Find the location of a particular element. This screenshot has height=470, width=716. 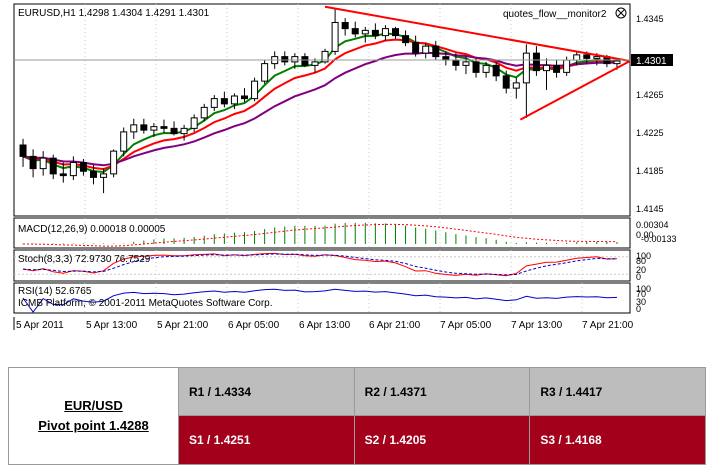

resistance-r2: R2 / 1.4371 is located at coordinates (442, 391).